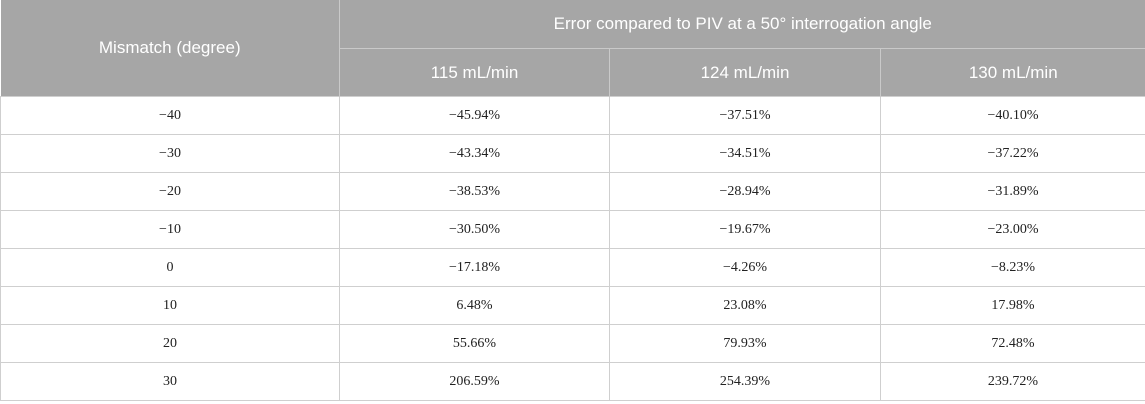 Image resolution: width=1145 pixels, height=404 pixels. Describe the element at coordinates (1012, 381) in the screenshot. I see `cell-value: 239.72%` at that location.